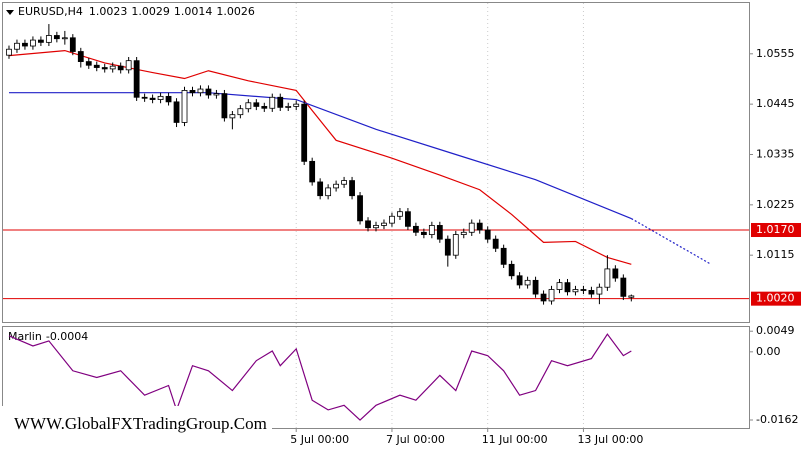  What do you see at coordinates (775, 53) in the screenshot?
I see `y-tick-label: 1.0555` at bounding box center [775, 53].